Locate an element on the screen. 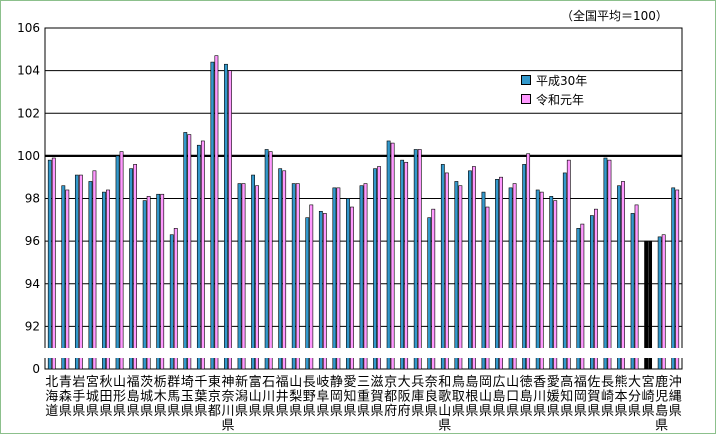  category-label-char: 野 is located at coordinates (309, 397).